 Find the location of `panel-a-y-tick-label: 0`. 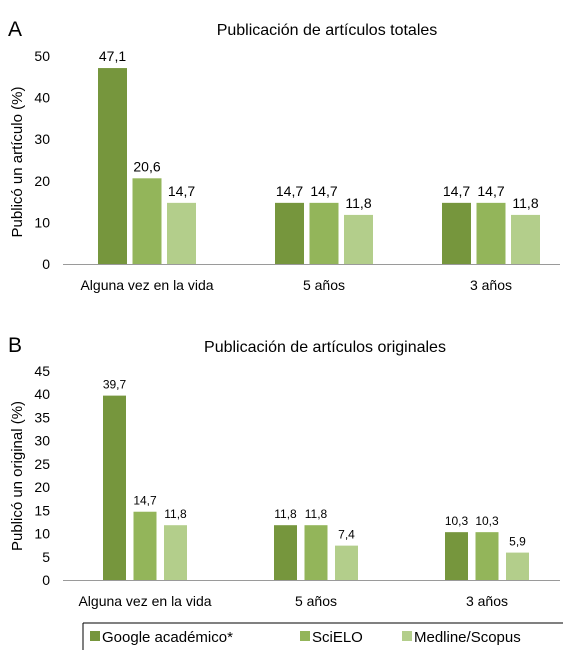

panel-a-y-tick-label: 0 is located at coordinates (46, 264).